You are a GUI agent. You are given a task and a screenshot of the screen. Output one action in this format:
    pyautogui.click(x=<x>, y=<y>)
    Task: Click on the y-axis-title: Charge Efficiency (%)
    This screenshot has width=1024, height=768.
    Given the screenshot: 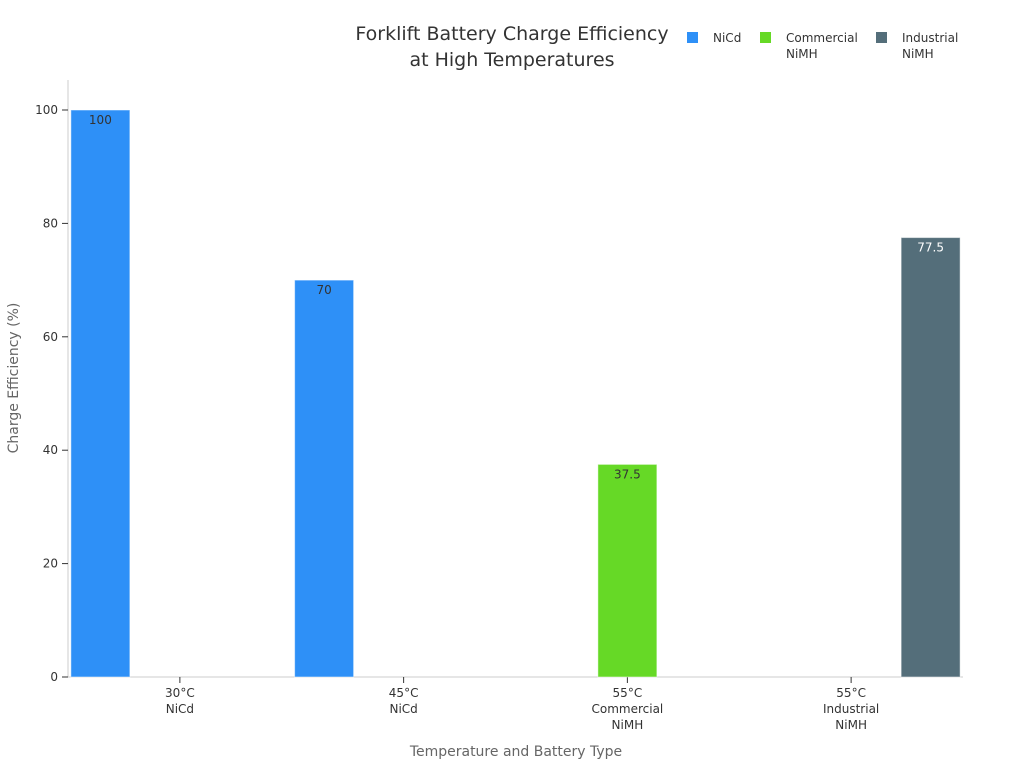 What is the action you would take?
    pyautogui.click(x=14, y=378)
    